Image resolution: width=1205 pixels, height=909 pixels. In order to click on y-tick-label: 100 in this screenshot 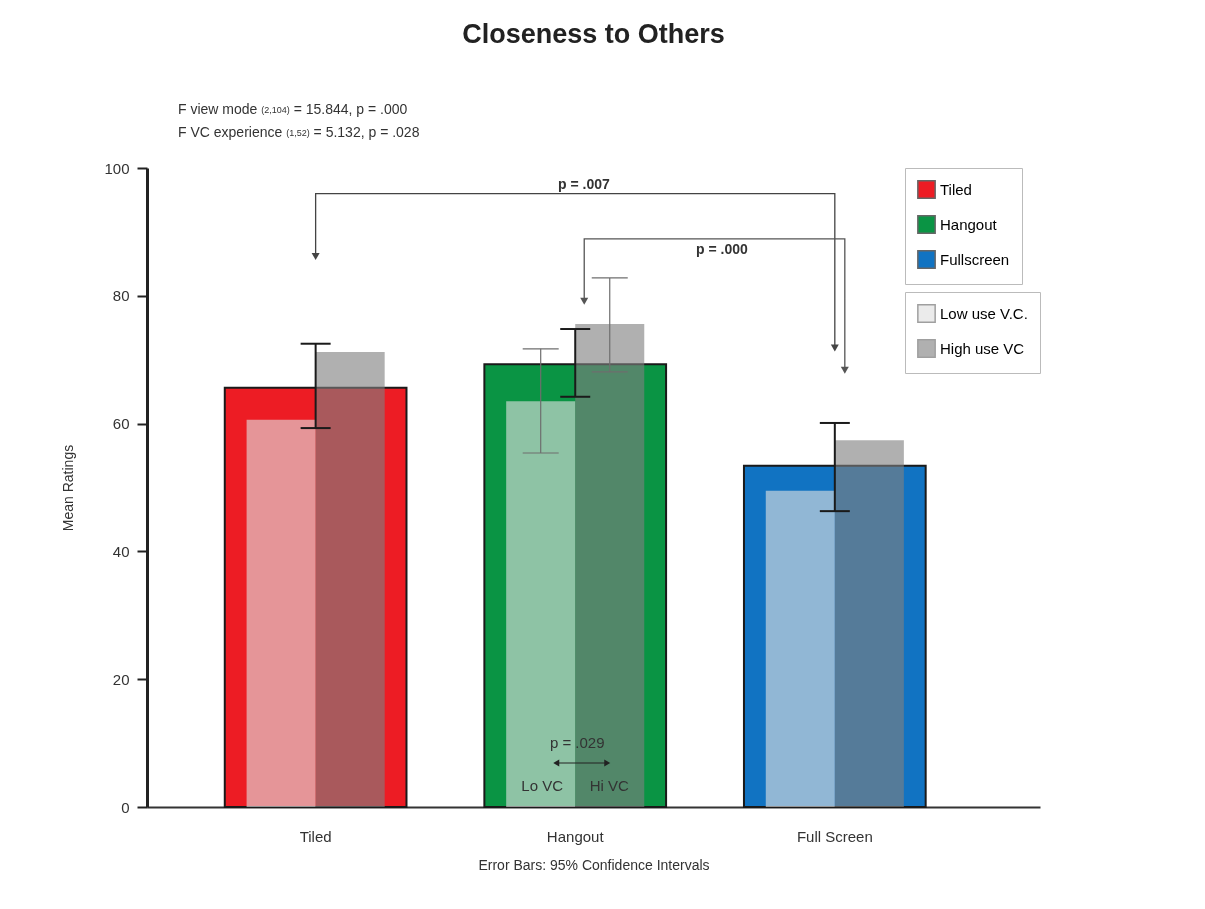, I will do `click(117, 168)`.